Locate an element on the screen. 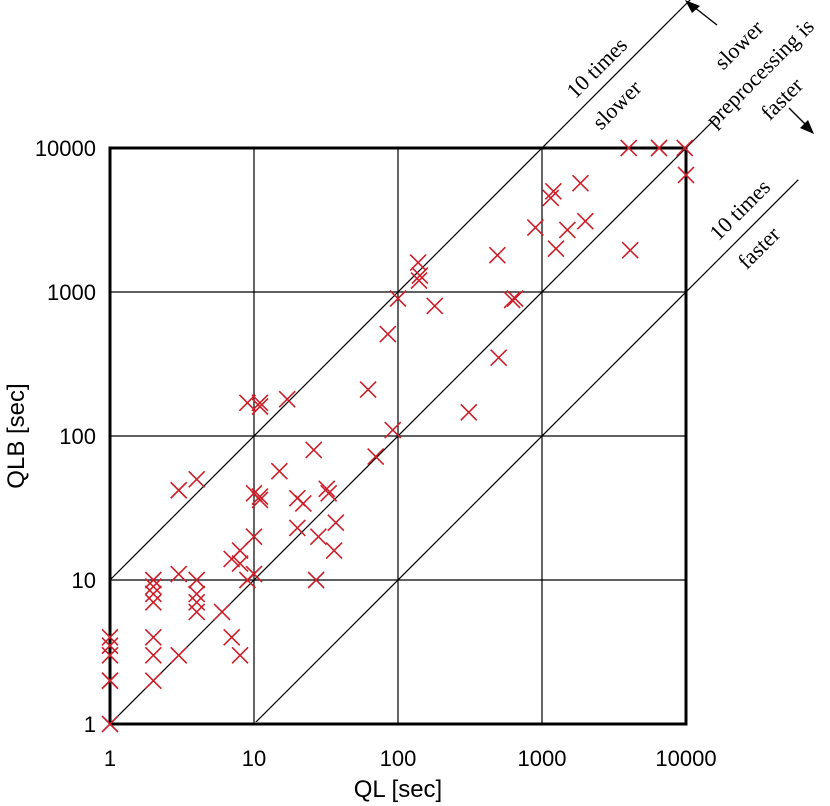  x-tick-label: 10 is located at coordinates (254, 758).